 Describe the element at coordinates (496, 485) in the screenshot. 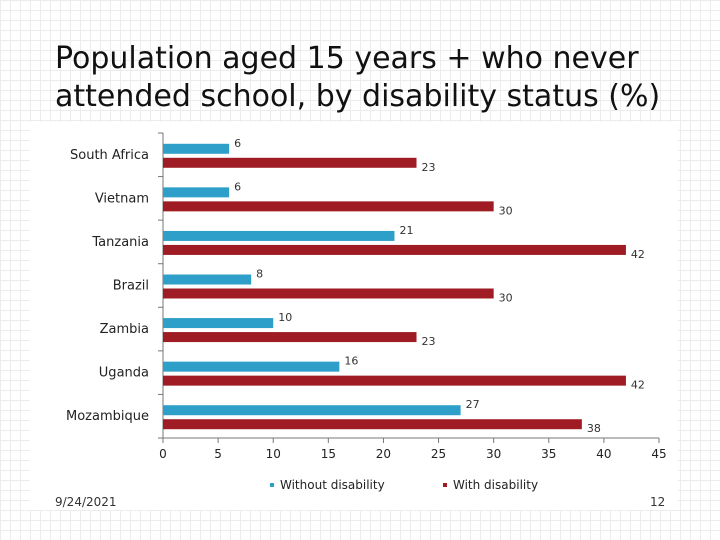

I see `legend-label-with: With disability` at that location.